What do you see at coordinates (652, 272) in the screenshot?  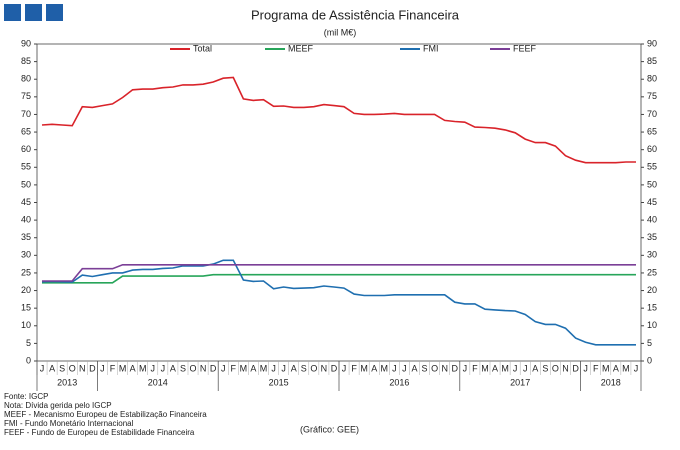 I see `y2-tick-label: 25` at bounding box center [652, 272].